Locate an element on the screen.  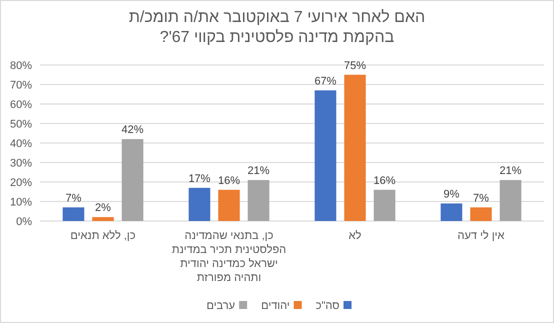
legend-label: סה"כ is located at coordinates (328, 306).